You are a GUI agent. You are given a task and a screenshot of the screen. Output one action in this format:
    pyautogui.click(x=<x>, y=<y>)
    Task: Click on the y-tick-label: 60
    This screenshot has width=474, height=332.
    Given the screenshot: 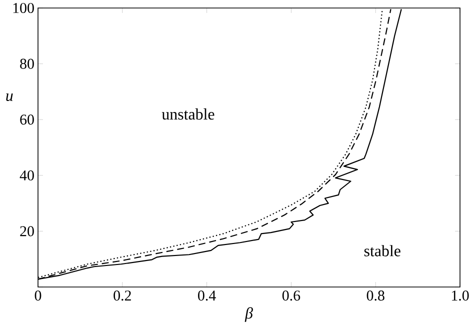 What is the action you would take?
    pyautogui.click(x=27, y=119)
    